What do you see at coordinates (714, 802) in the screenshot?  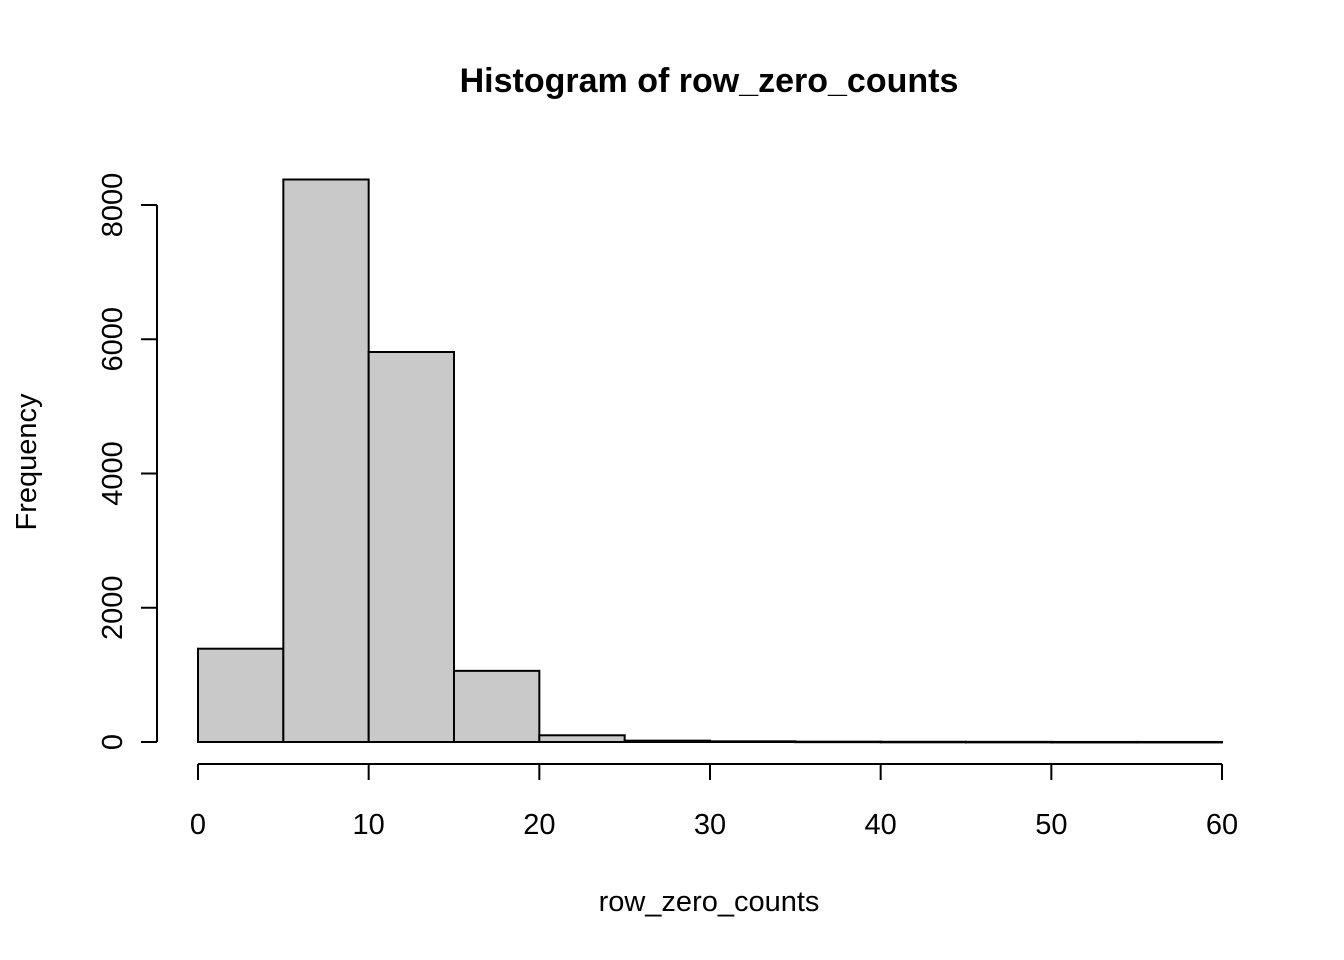 I see `x-axis: 0 10 20 30 40 50 60` at bounding box center [714, 802].